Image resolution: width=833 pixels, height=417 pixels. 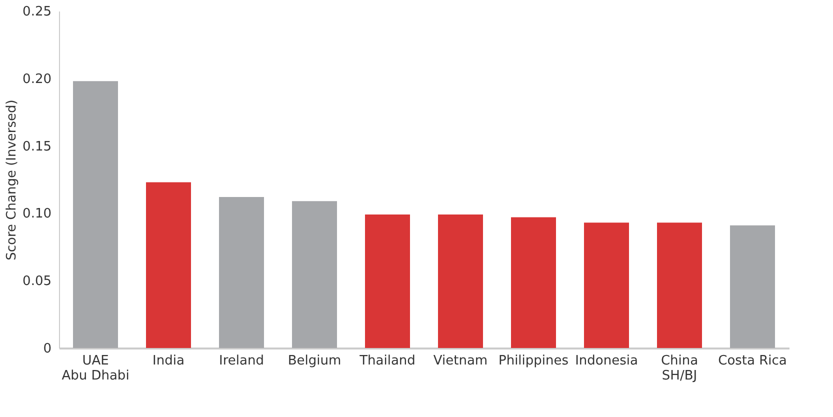 I want to click on y-tick-label: 0.20, so click(x=37, y=79).